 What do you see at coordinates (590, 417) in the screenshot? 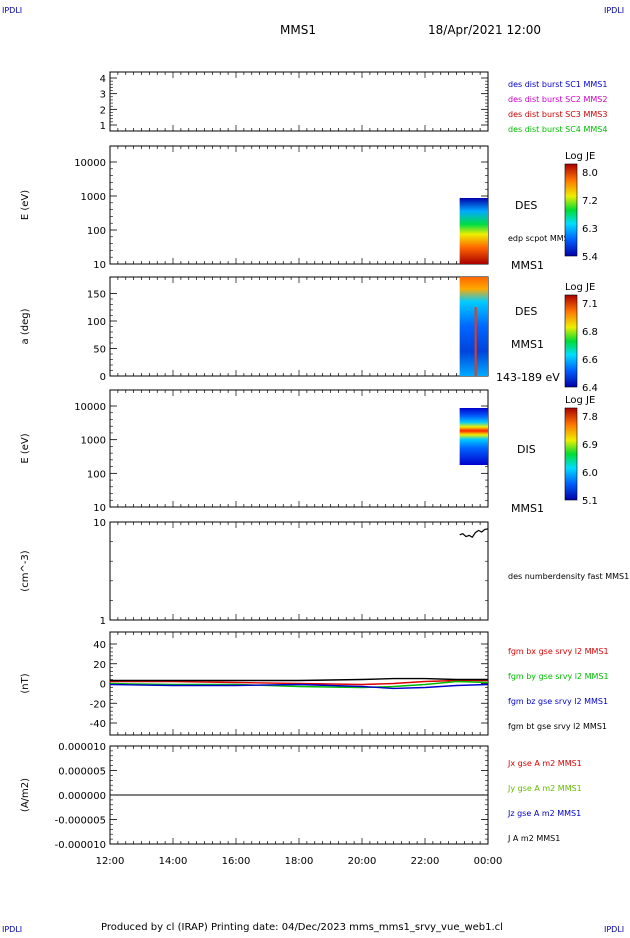
I see `panel4-colorbar-tick: 7.8` at bounding box center [590, 417].